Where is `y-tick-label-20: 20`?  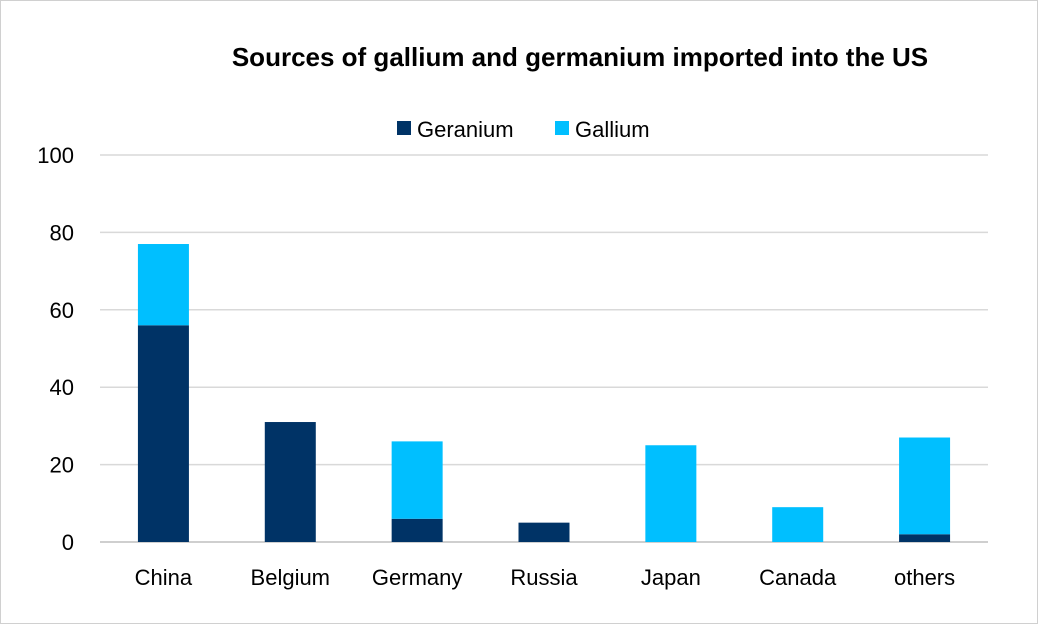 y-tick-label-20: 20 is located at coordinates (62, 465).